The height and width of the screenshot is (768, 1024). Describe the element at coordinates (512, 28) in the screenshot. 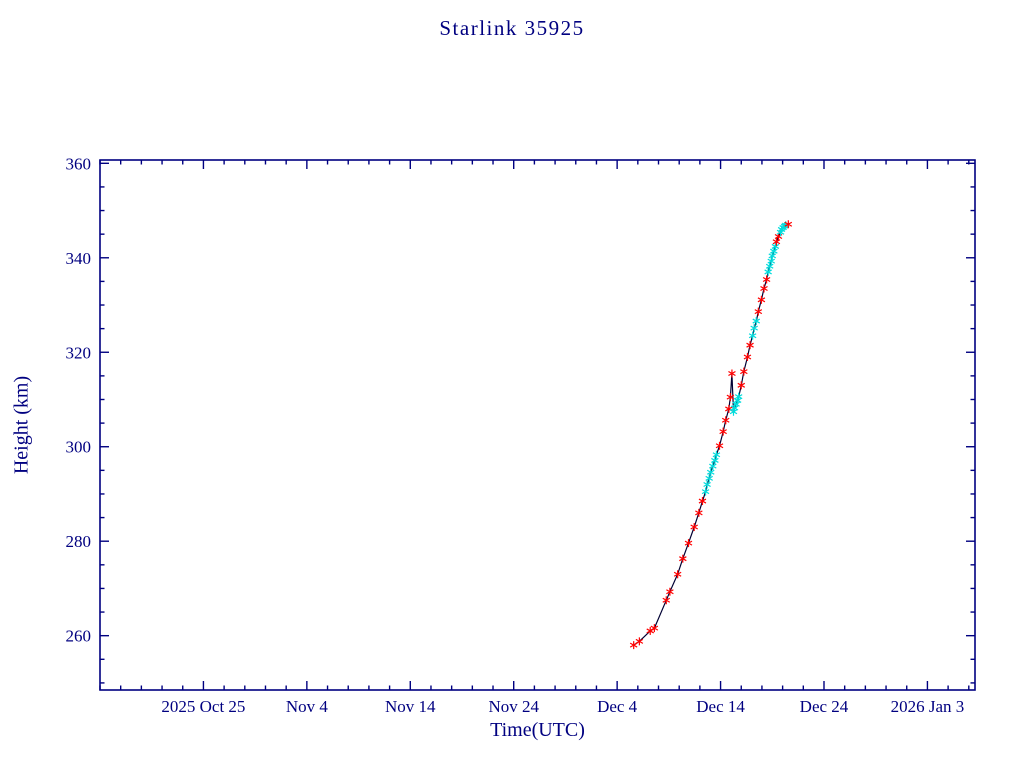

I see `chart-title: Starlink 35925` at that location.